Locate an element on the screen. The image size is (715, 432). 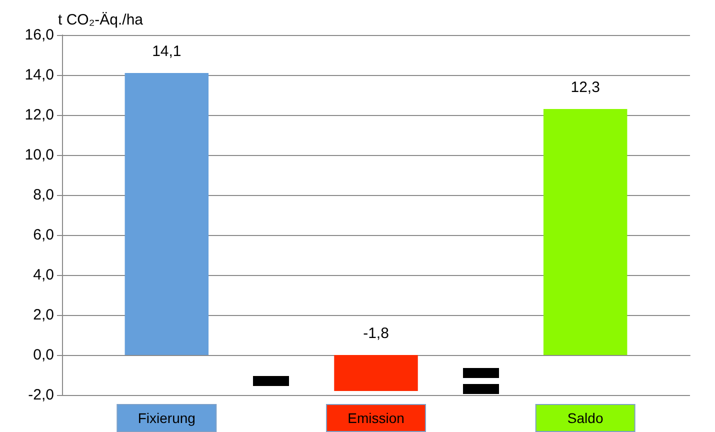
y-tick-label: 8,0 is located at coordinates (43, 195).